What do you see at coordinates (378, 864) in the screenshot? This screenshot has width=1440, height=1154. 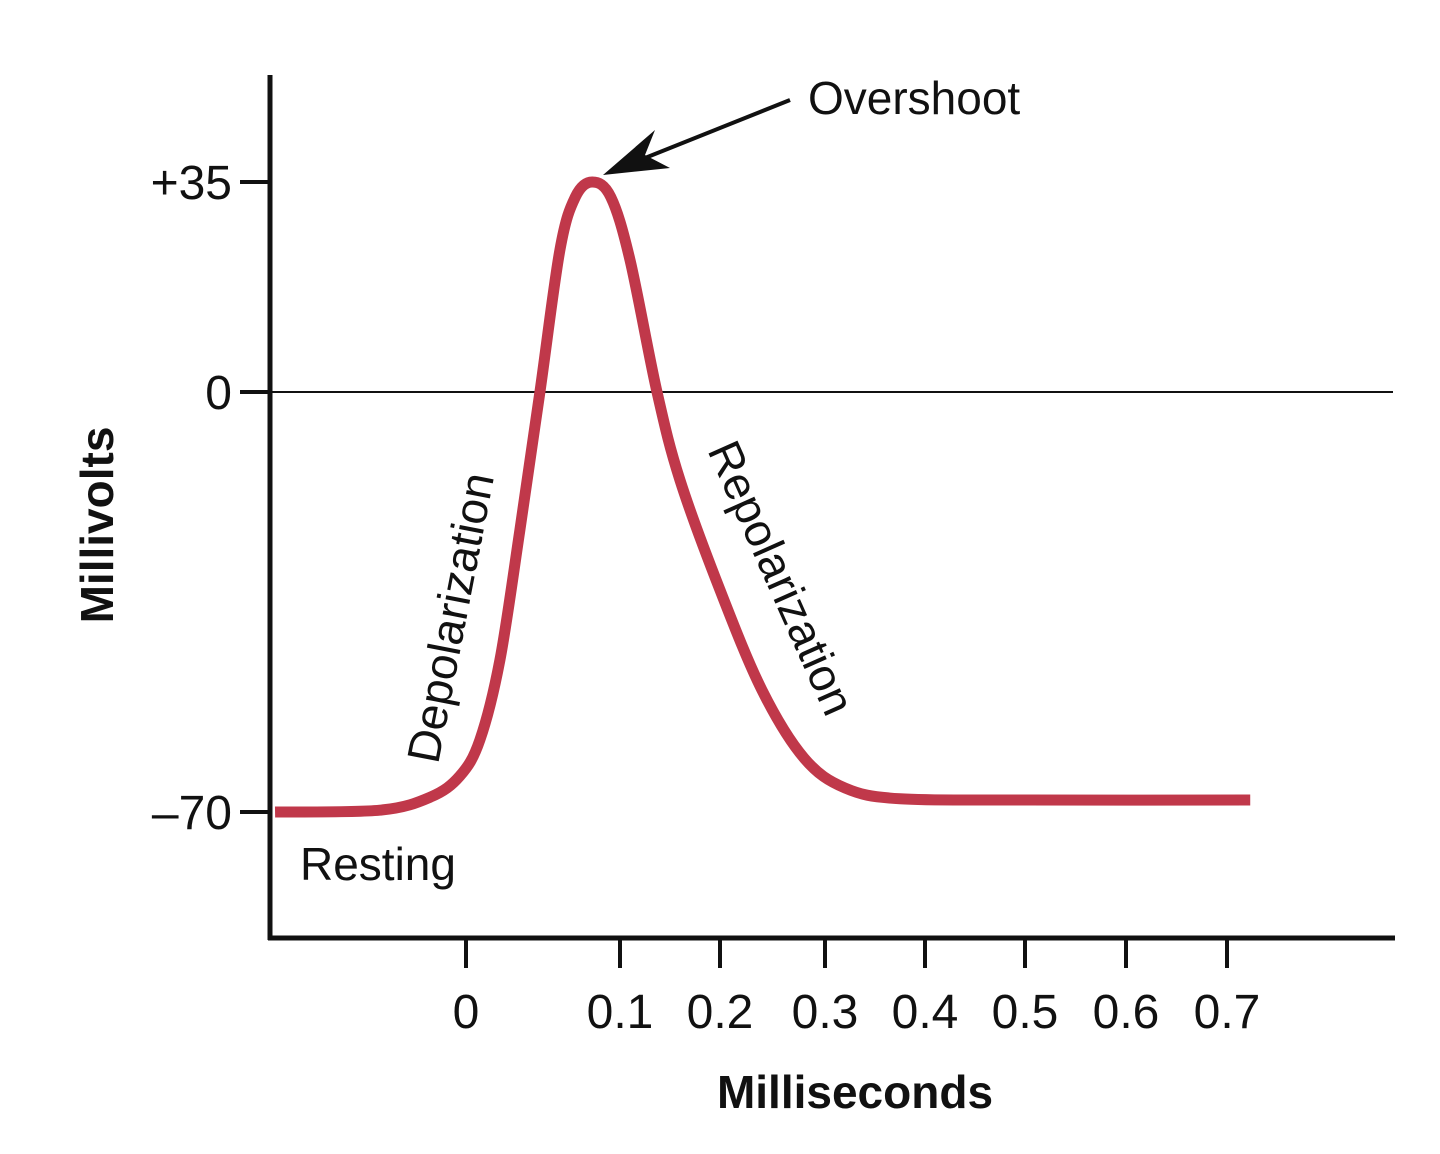 I see `resting-label: Resting` at bounding box center [378, 864].